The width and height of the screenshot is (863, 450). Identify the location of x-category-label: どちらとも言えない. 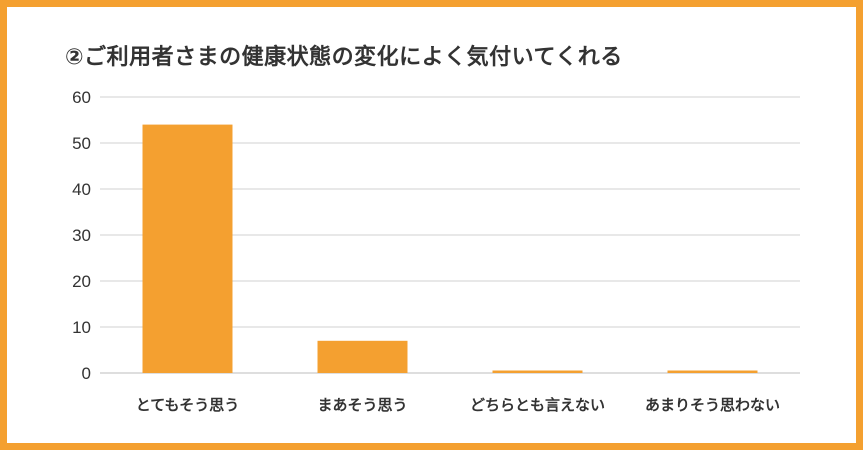
(537, 405).